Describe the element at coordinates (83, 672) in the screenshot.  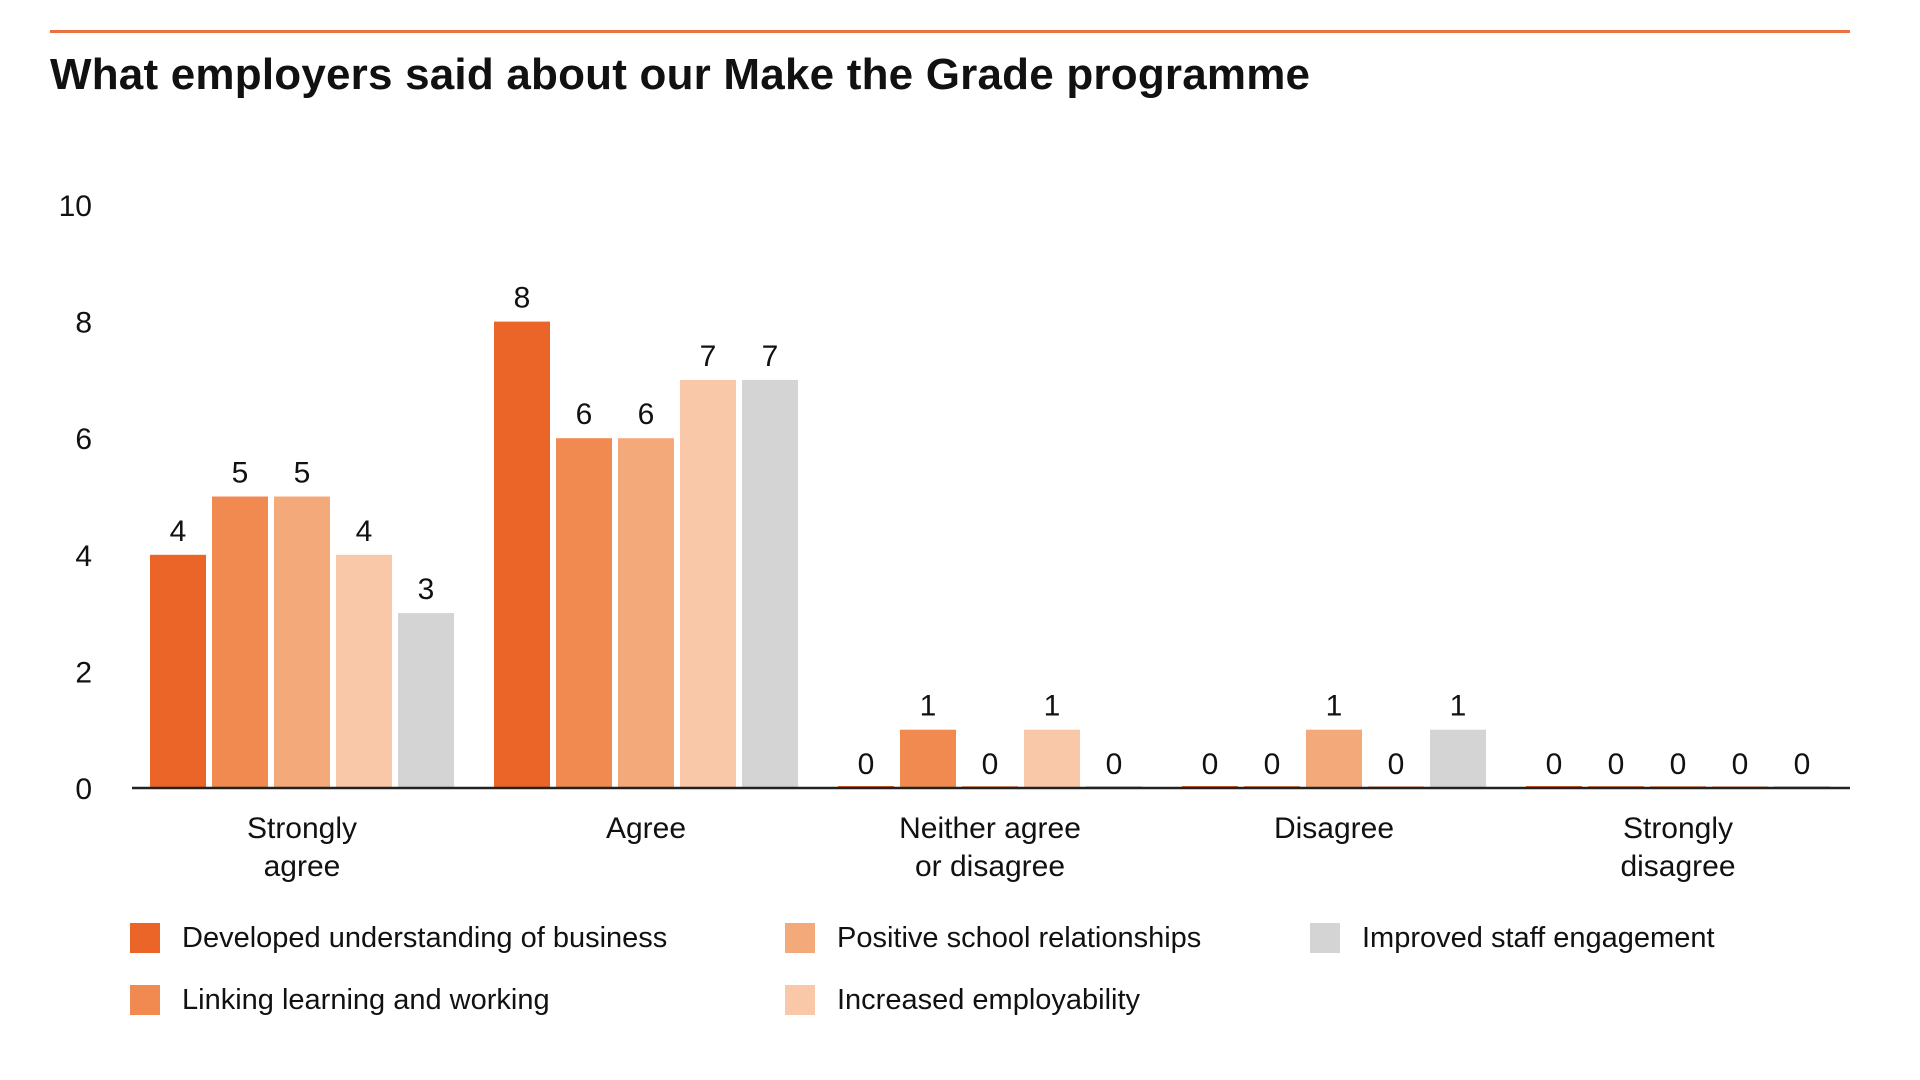
I see `y-tick-label: 2` at that location.